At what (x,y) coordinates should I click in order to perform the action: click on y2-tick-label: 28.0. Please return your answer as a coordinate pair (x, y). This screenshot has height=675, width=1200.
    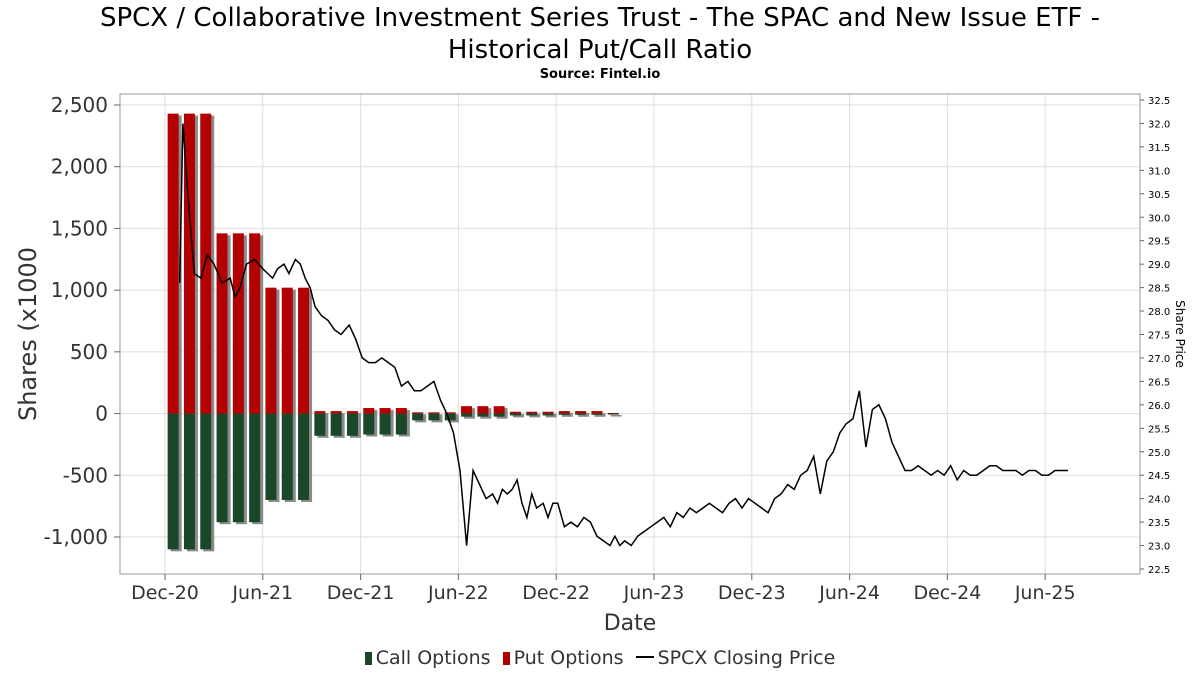
    Looking at the image, I should click on (1159, 312).